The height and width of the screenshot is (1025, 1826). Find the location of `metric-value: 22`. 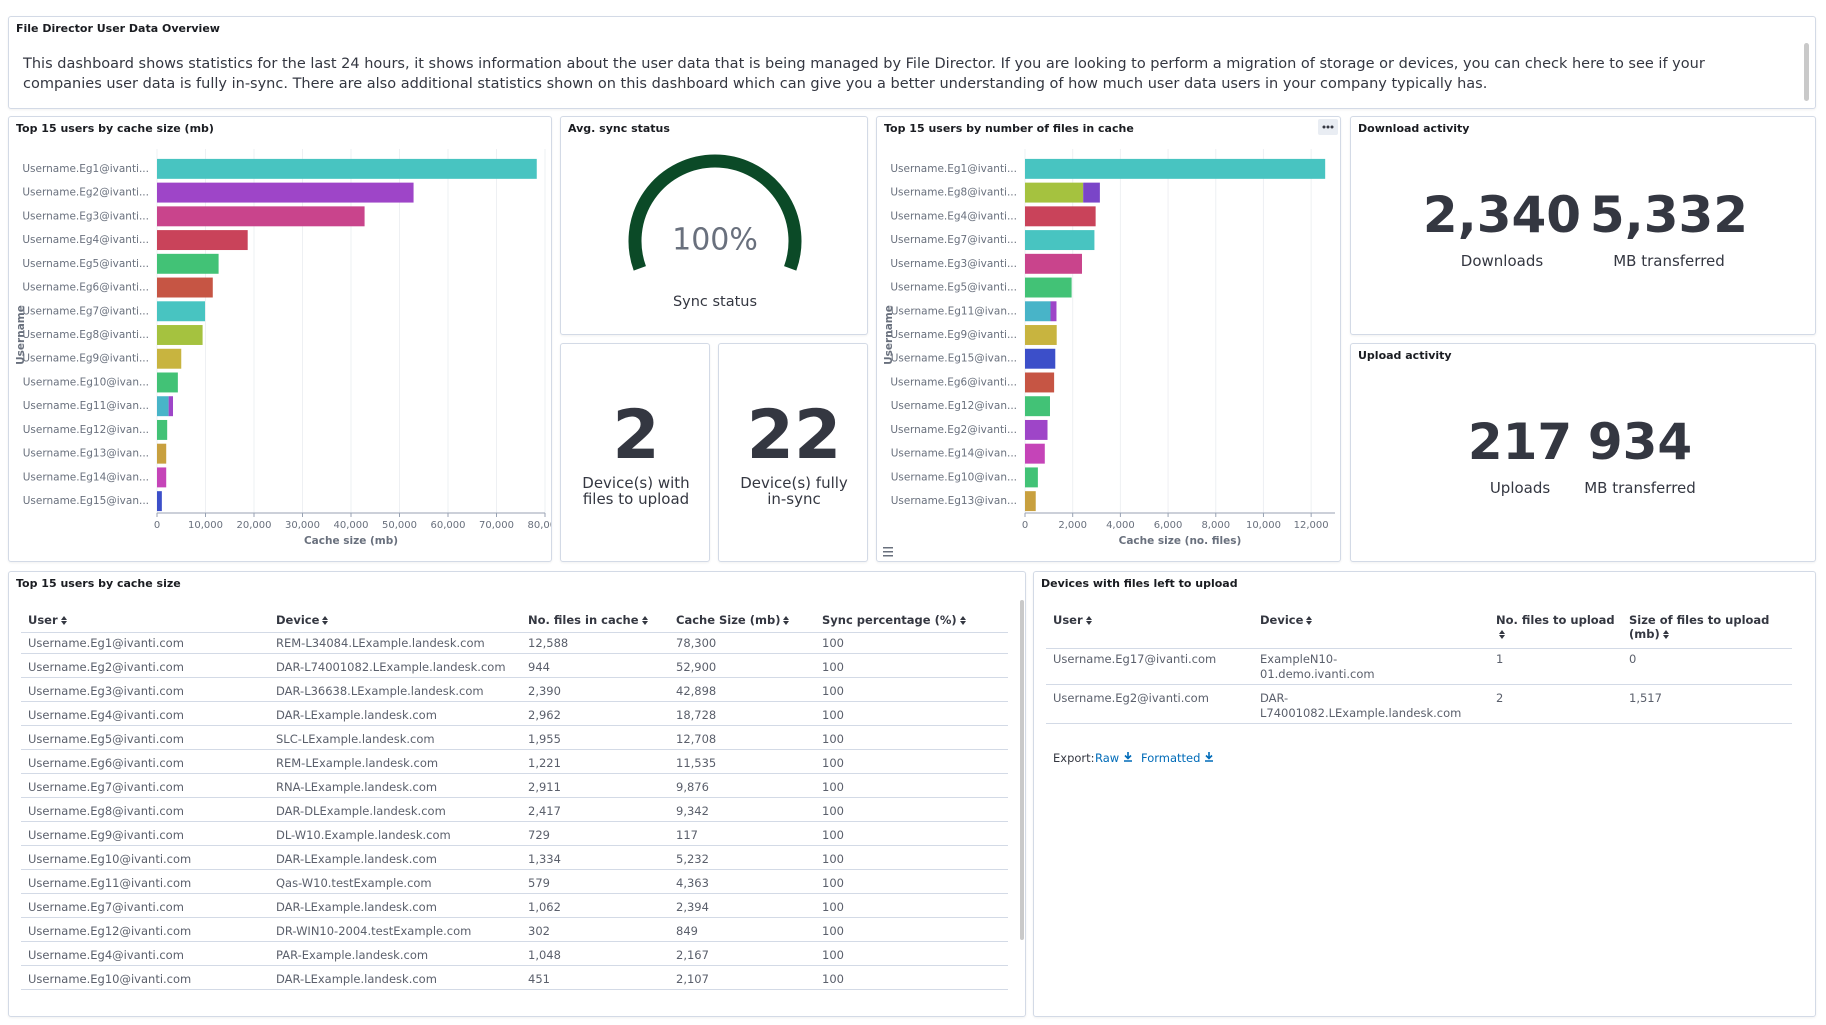

metric-value: 22 is located at coordinates (794, 435).